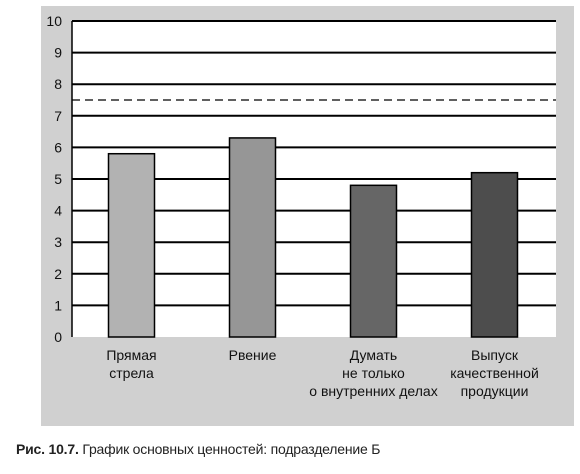 The height and width of the screenshot is (474, 580). I want to click on y-tick-4: 4, so click(58, 211).